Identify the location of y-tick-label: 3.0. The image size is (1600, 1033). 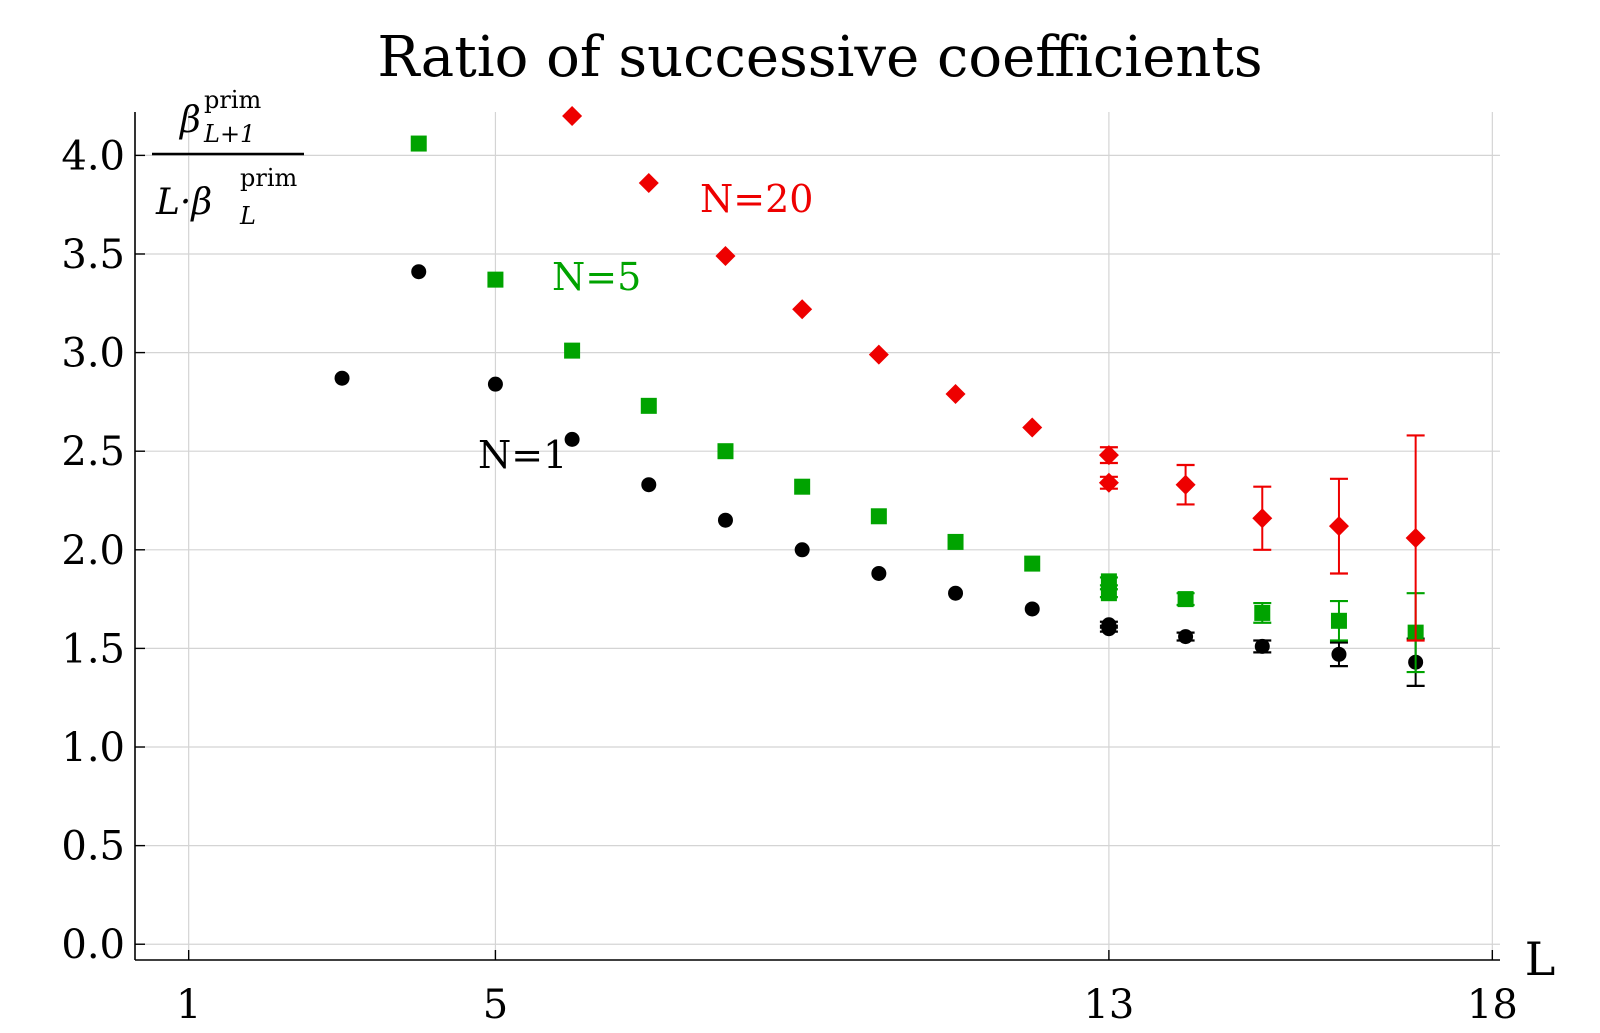
(93, 354).